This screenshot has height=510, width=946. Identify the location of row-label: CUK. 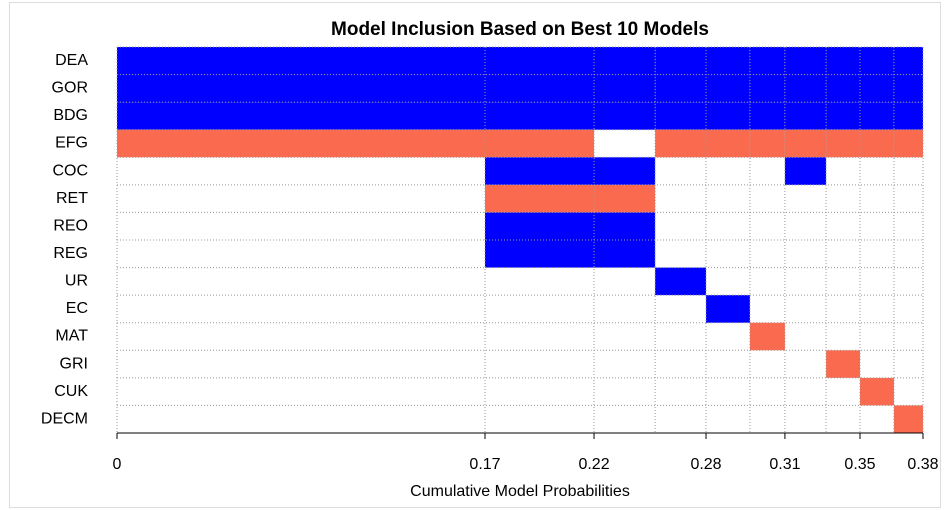
(71, 391).